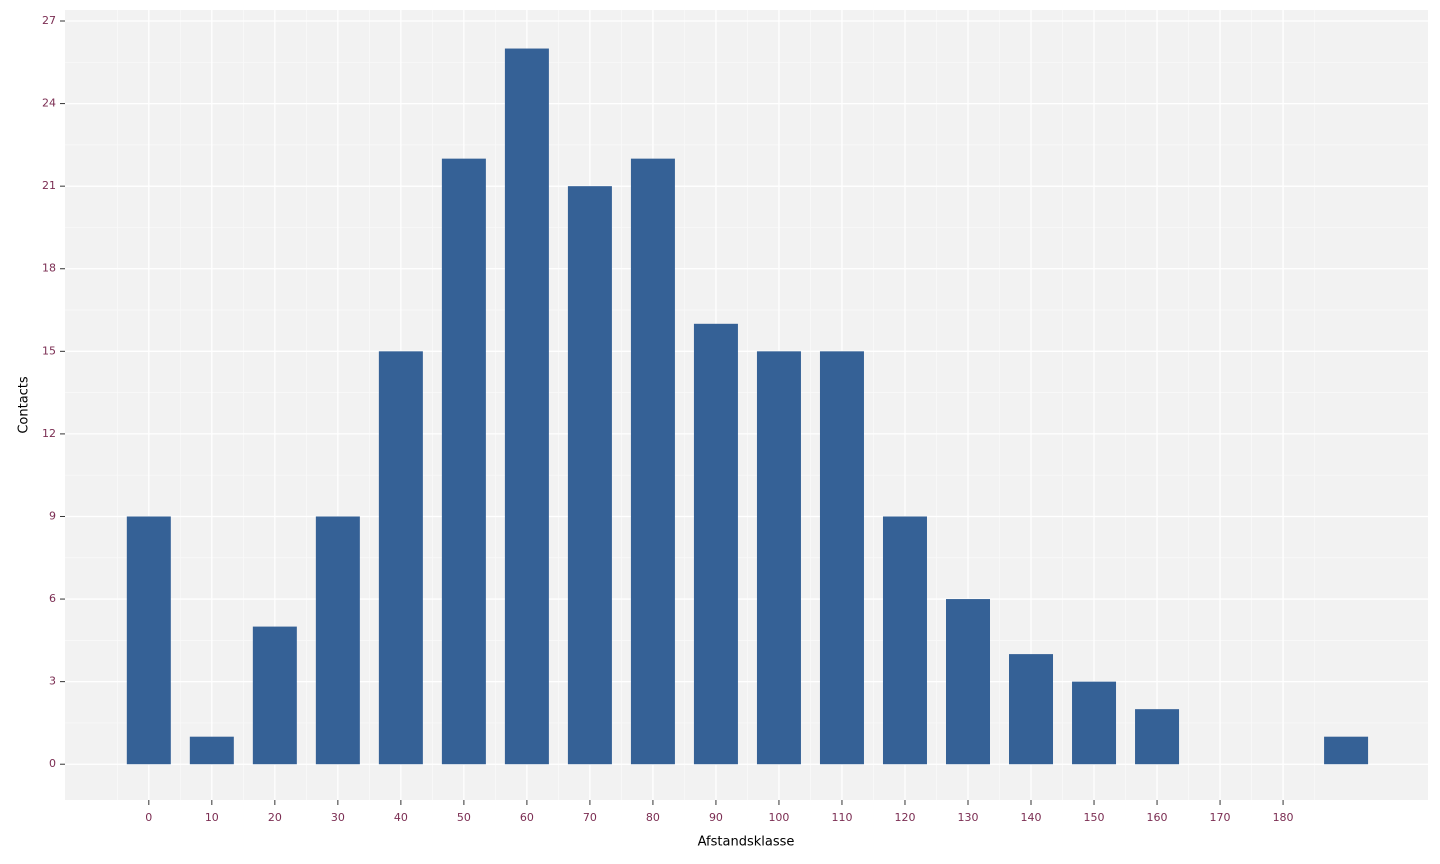 The width and height of the screenshot is (1440, 864). Describe the element at coordinates (49, 268) in the screenshot. I see `y-tick-label: 18` at that location.